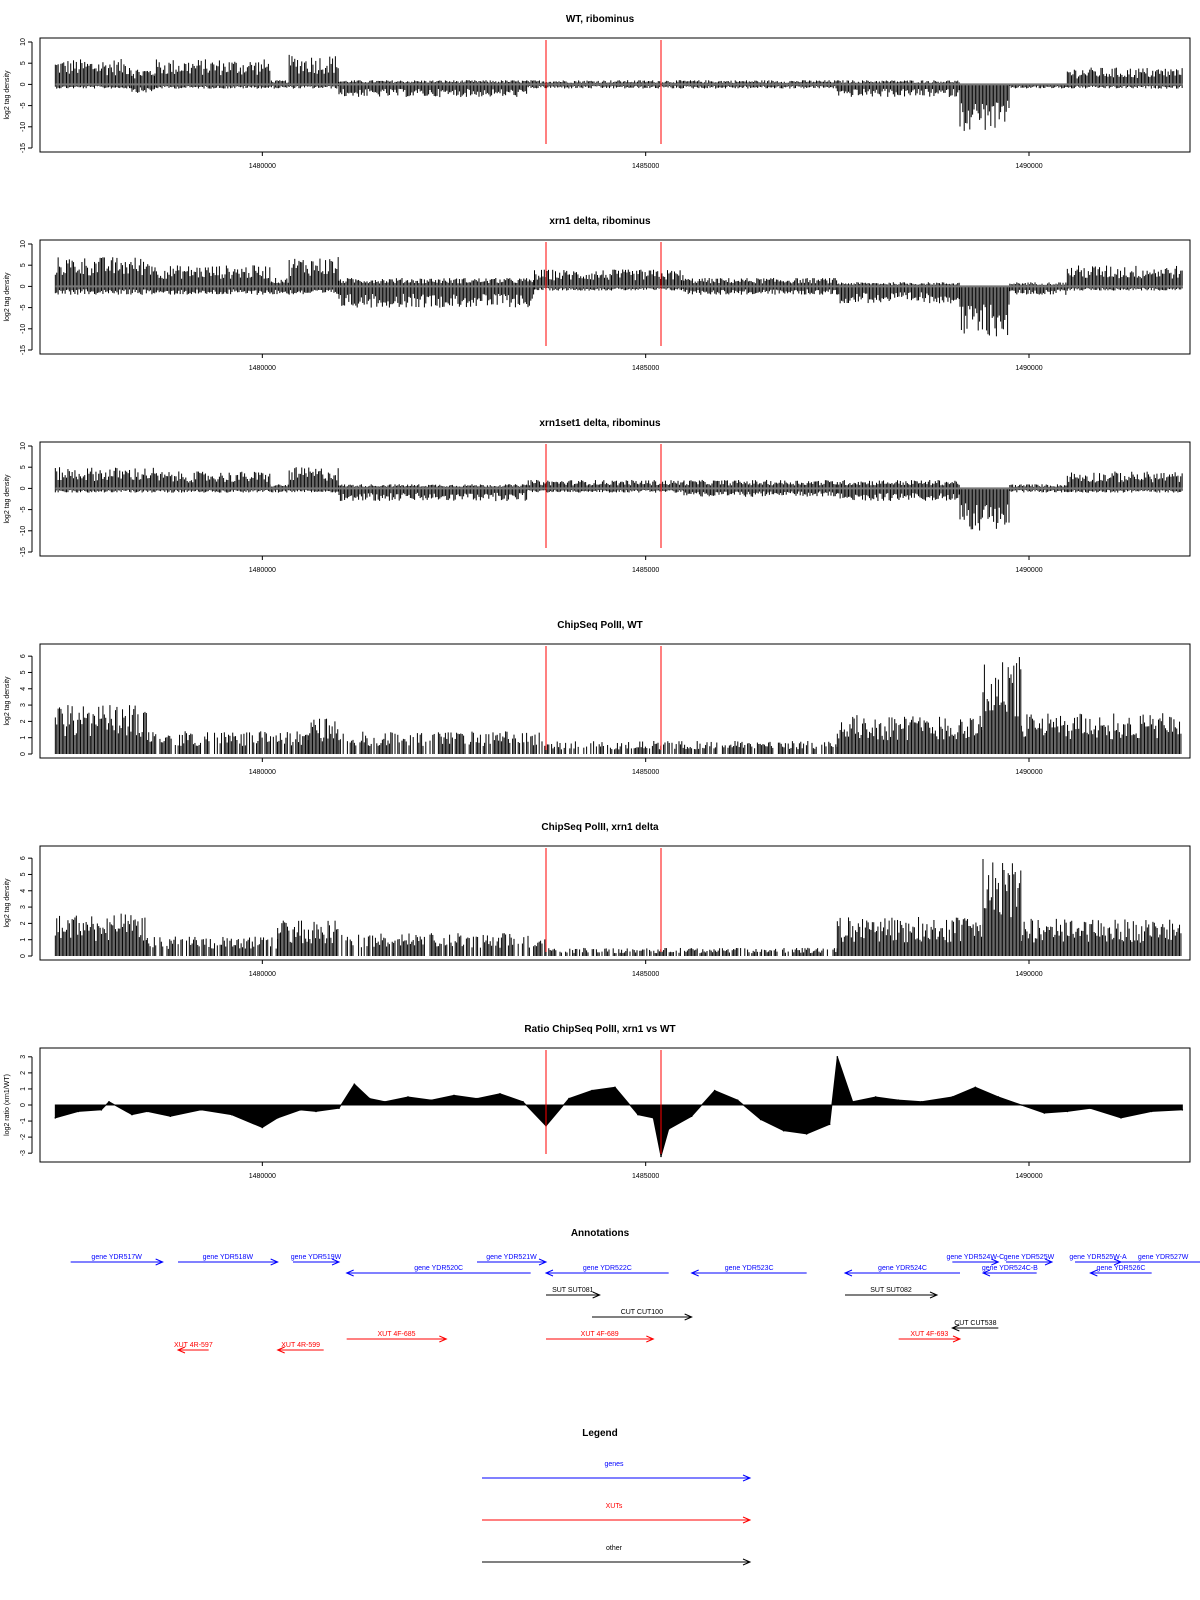 Image resolution: width=1200 pixels, height=1600 pixels. I want to click on y-tick-label: 4, so click(23, 689).